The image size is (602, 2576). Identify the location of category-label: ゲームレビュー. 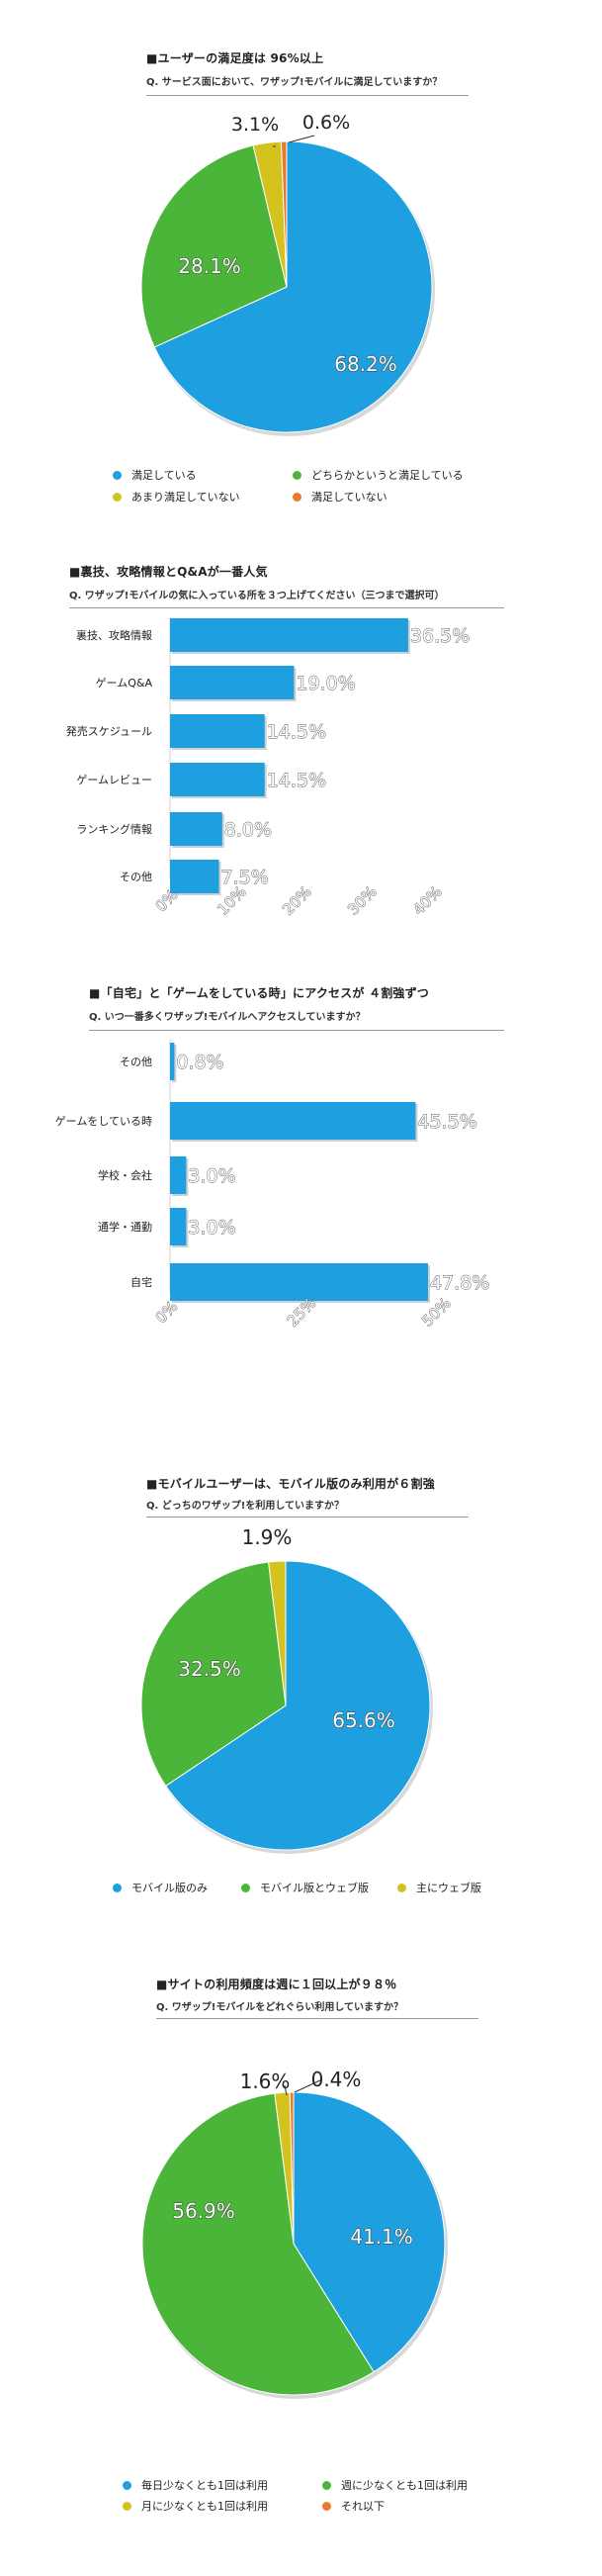
(114, 780).